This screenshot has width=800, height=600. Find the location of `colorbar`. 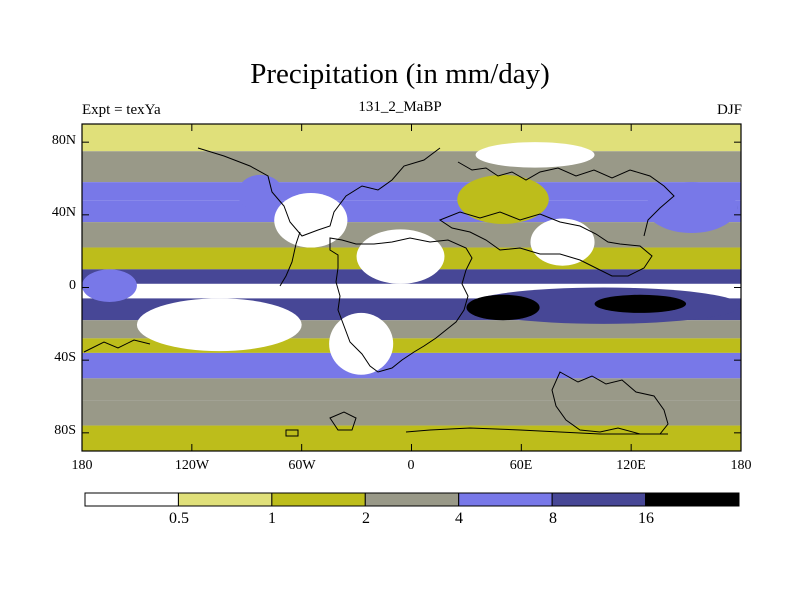

colorbar is located at coordinates (412, 499).